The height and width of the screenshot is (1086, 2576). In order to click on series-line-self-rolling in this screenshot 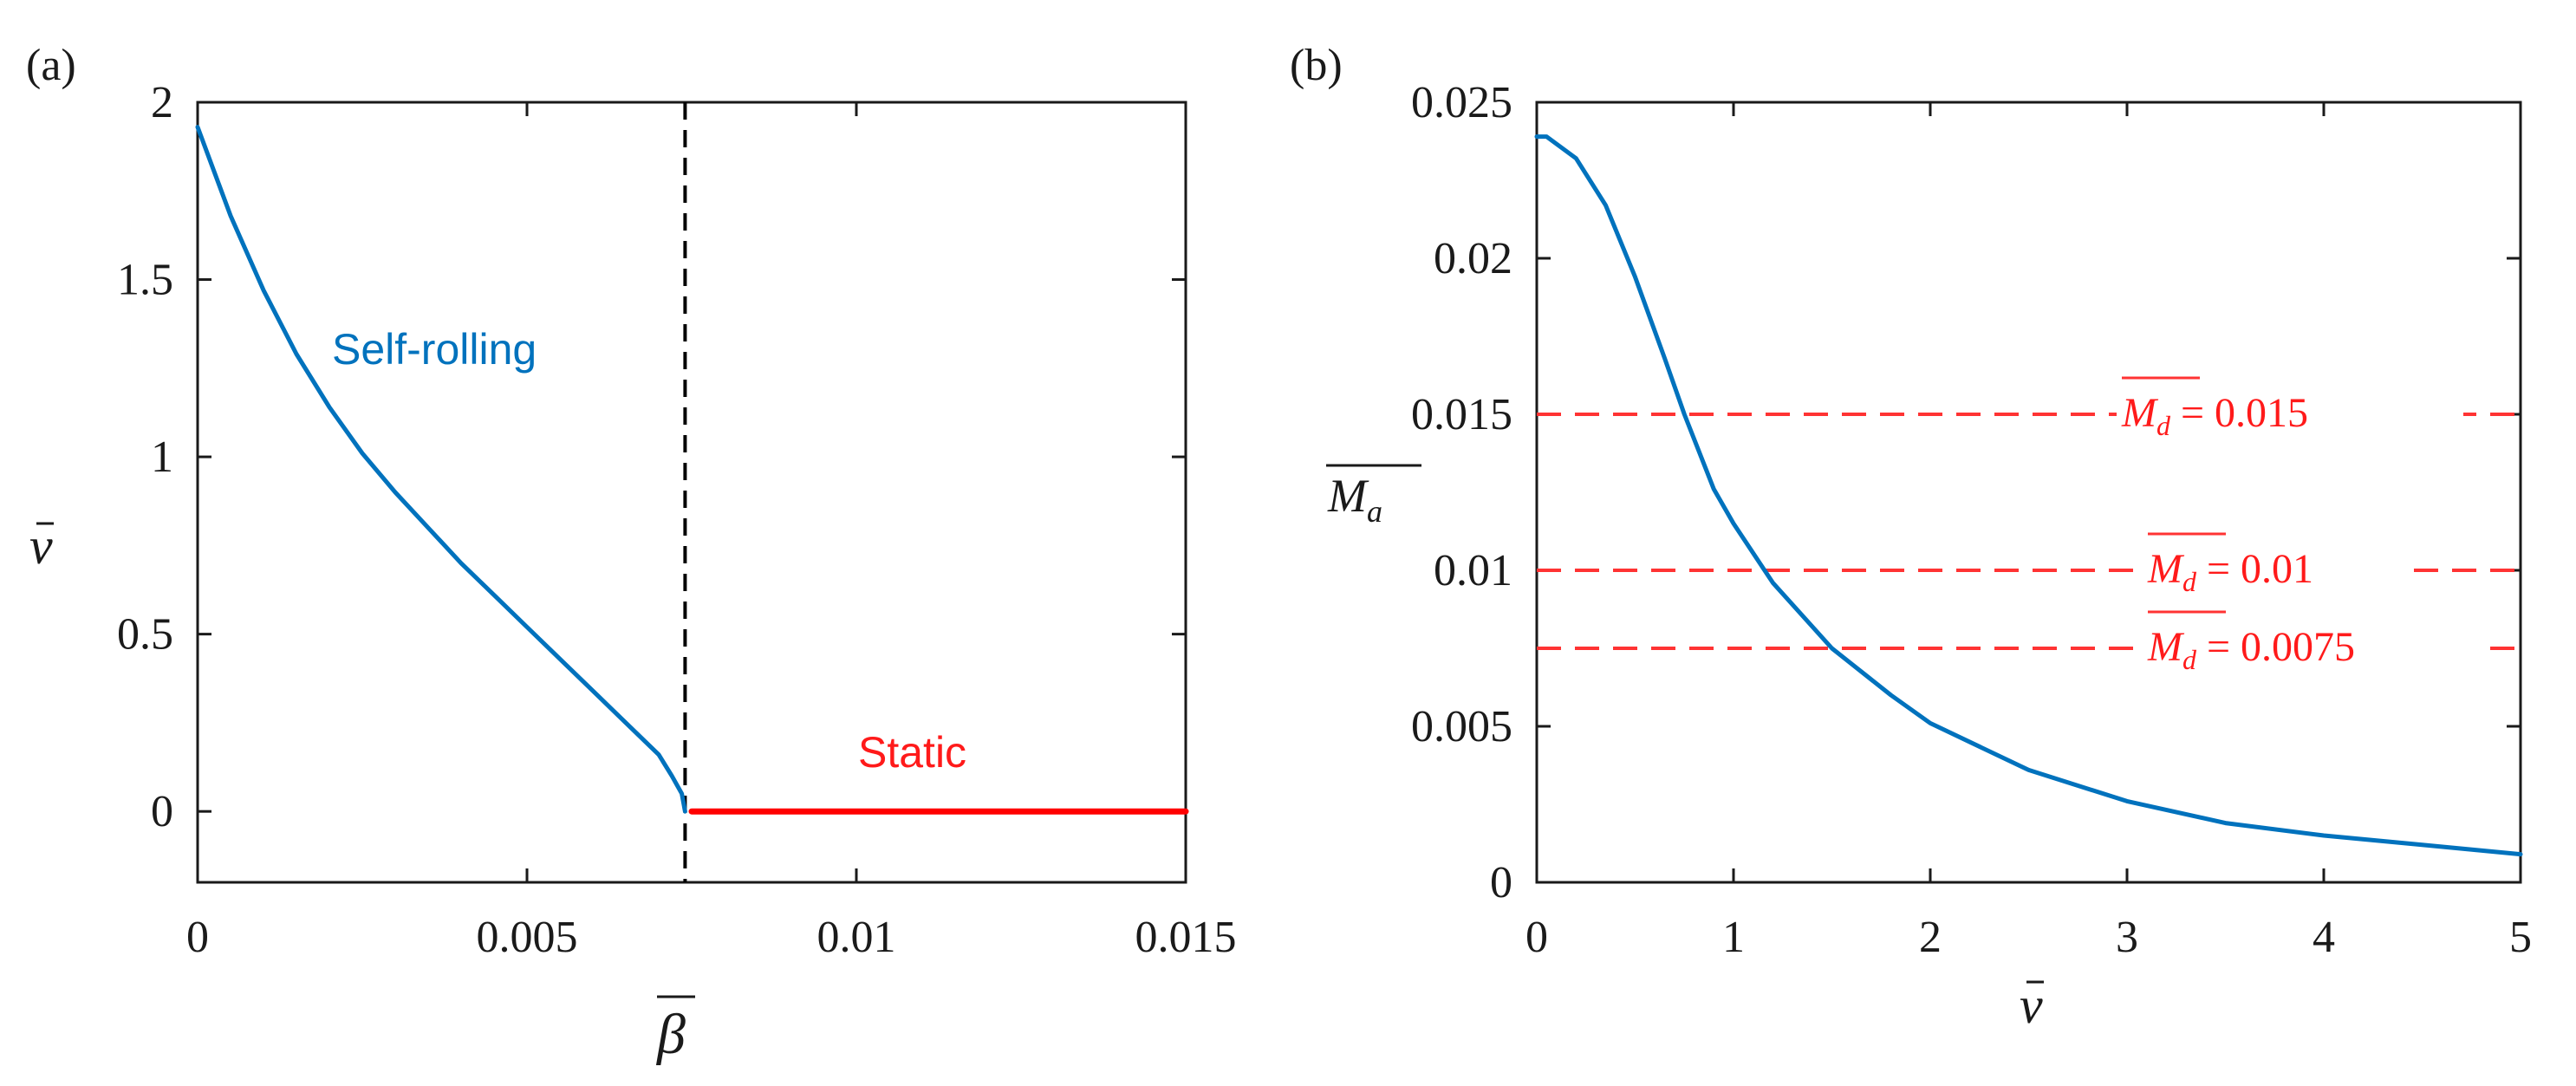, I will do `click(441, 470)`.